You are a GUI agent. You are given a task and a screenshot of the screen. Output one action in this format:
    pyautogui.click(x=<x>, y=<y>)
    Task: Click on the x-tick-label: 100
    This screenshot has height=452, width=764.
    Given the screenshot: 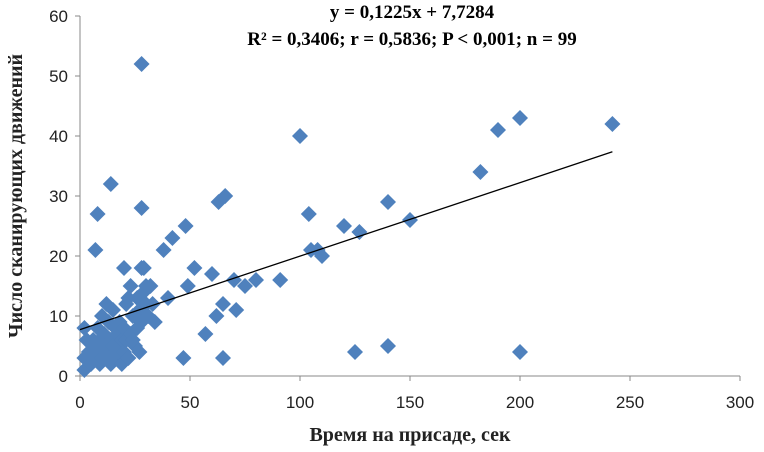 What is the action you would take?
    pyautogui.click(x=300, y=402)
    